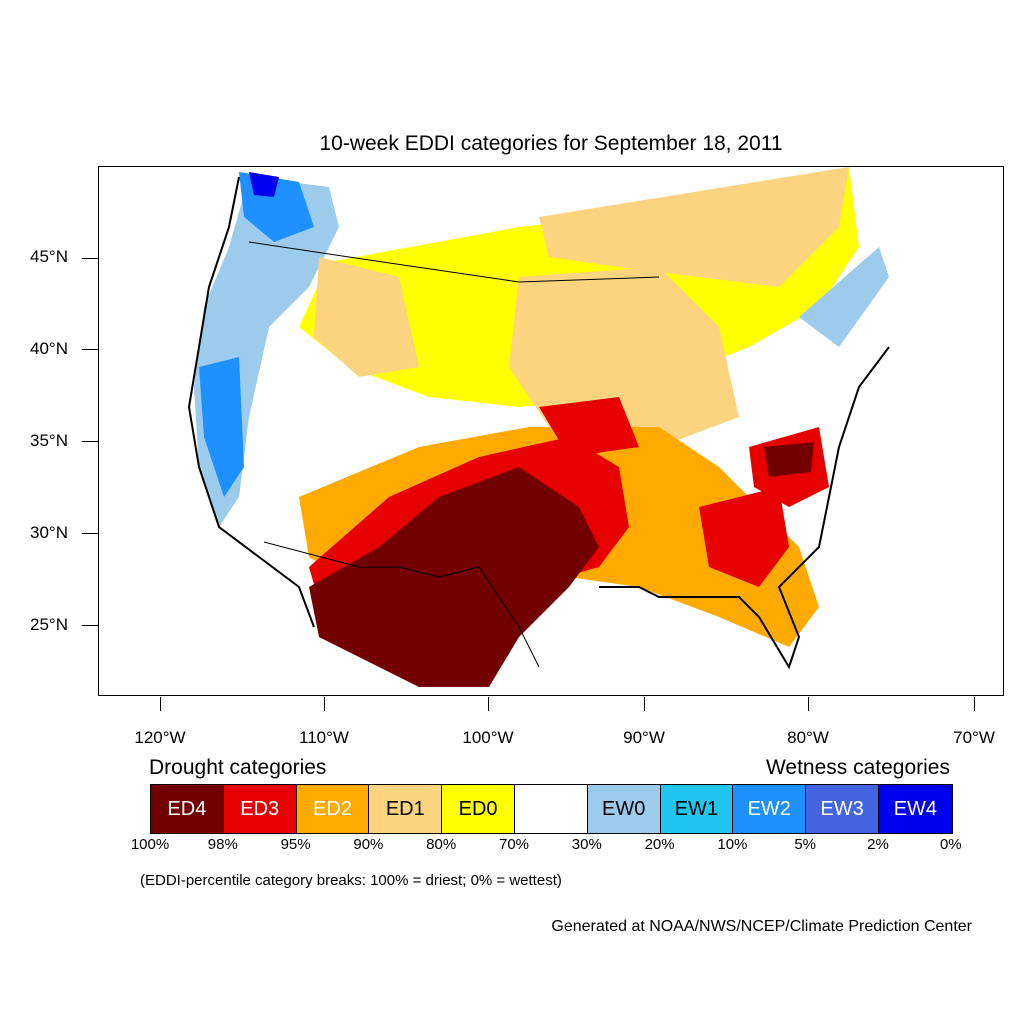 This screenshot has width=1024, height=1024. What do you see at coordinates (401, 604) in the screenshot?
I see `border-mexico` at bounding box center [401, 604].